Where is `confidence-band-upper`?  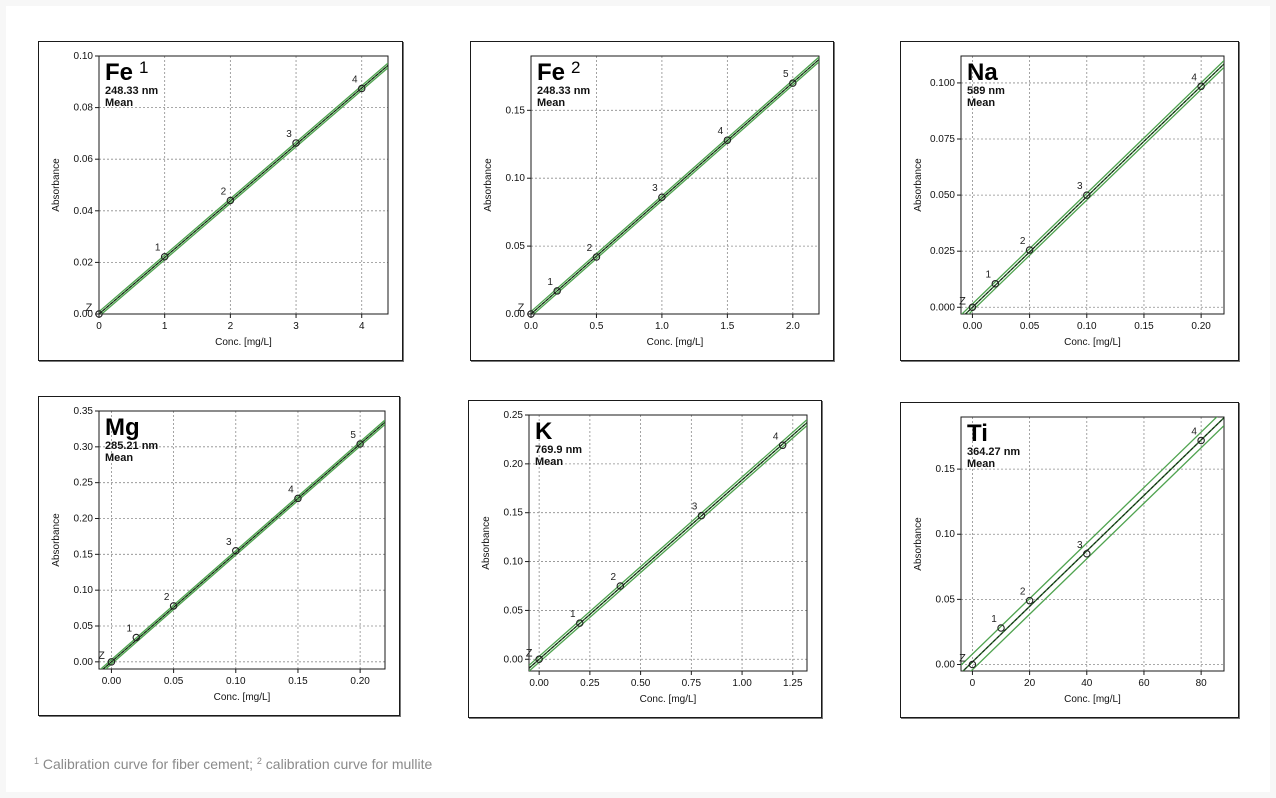
confidence-band-upper is located at coordinates (1092, 187).